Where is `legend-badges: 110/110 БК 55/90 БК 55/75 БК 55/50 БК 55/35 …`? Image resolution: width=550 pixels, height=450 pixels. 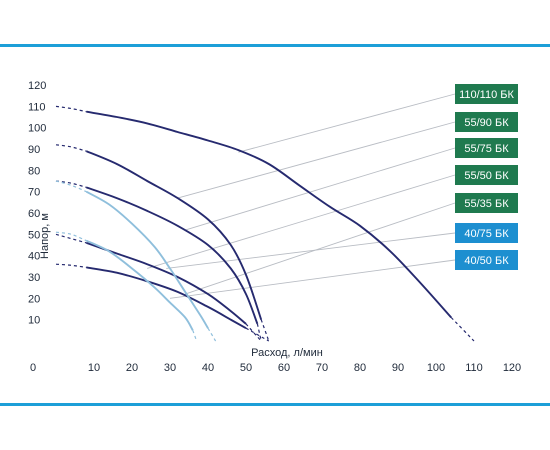
legend-badges: 110/110 БК 55/90 БК 55/75 БК 55/50 БК 55/35 … is located at coordinates (486, 177).